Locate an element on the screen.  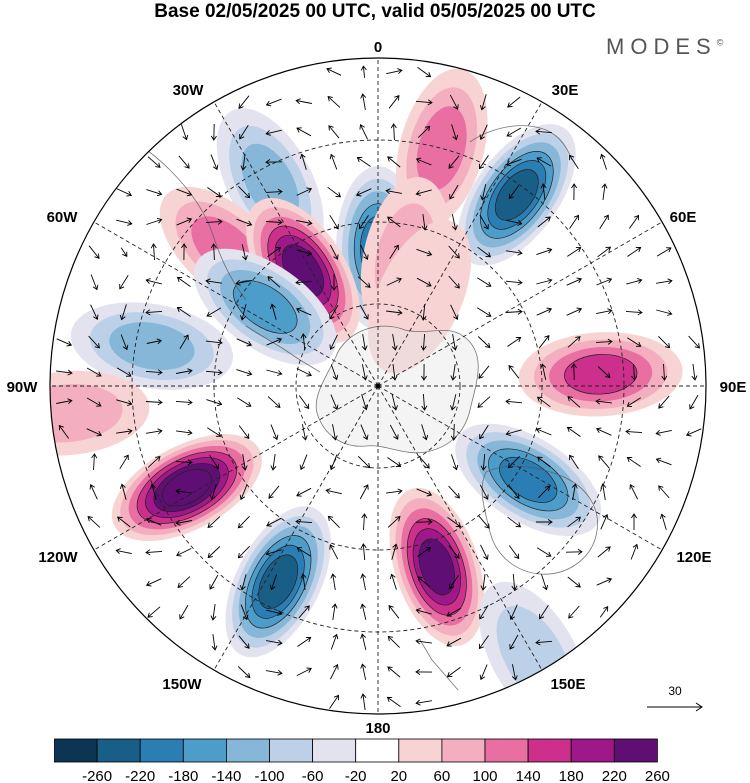
lon-label-60e: 60E is located at coordinates (683, 217).